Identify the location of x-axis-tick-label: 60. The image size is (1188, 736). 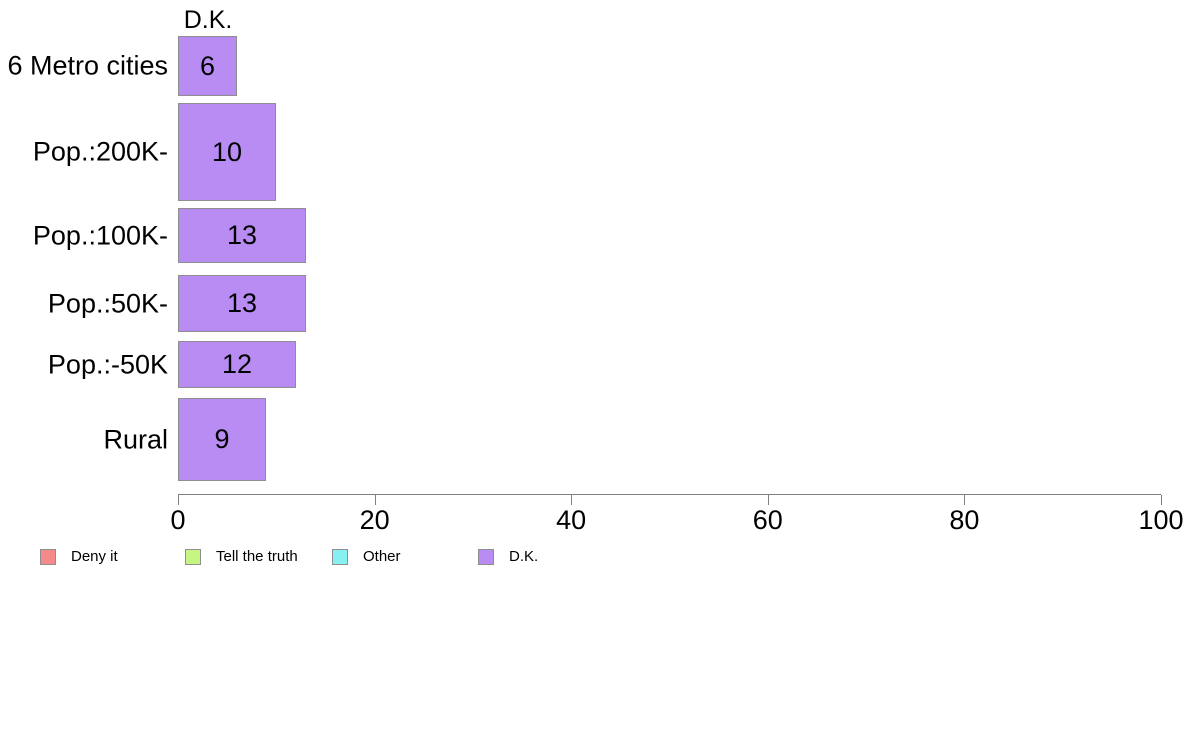
(767, 520).